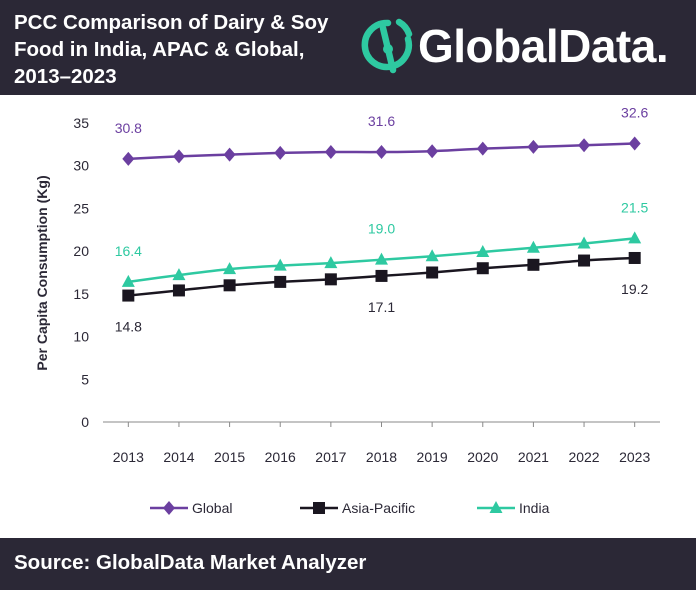  I want to click on legend: Global Asia-Pacific India, so click(350, 508).